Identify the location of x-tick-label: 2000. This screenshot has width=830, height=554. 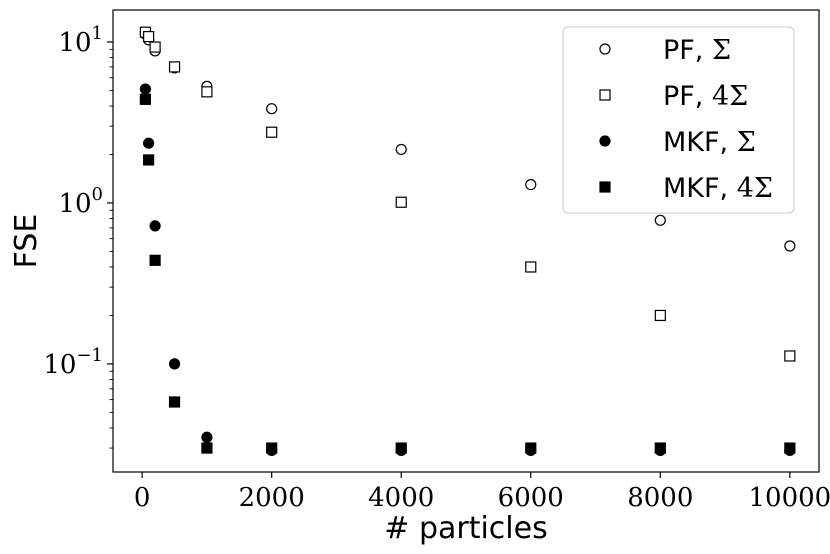
(272, 498).